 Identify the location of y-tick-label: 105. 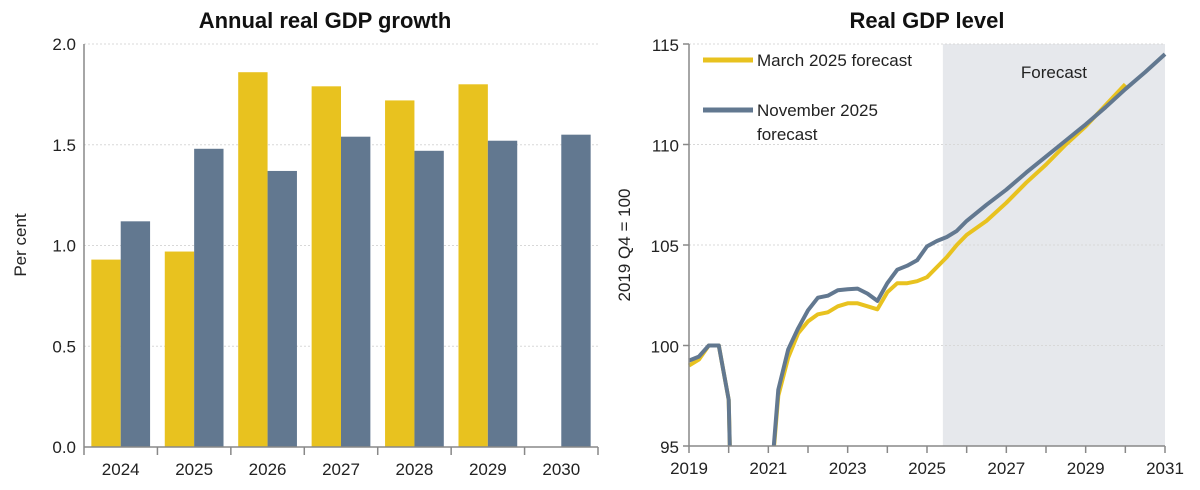
(665, 246).